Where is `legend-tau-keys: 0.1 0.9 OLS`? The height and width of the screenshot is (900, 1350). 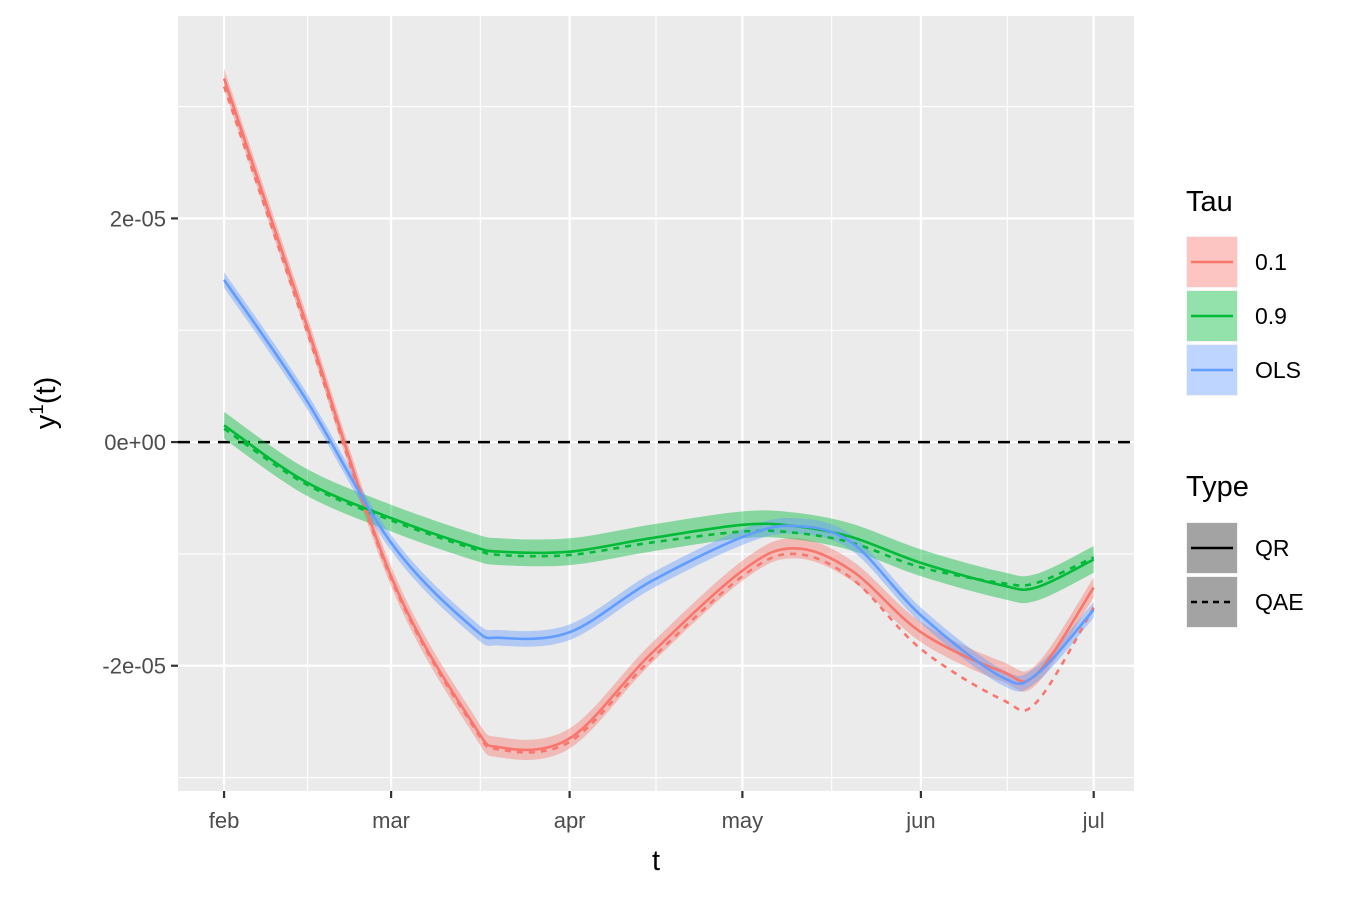
legend-tau-keys: 0.1 0.9 OLS is located at coordinates (1243, 316).